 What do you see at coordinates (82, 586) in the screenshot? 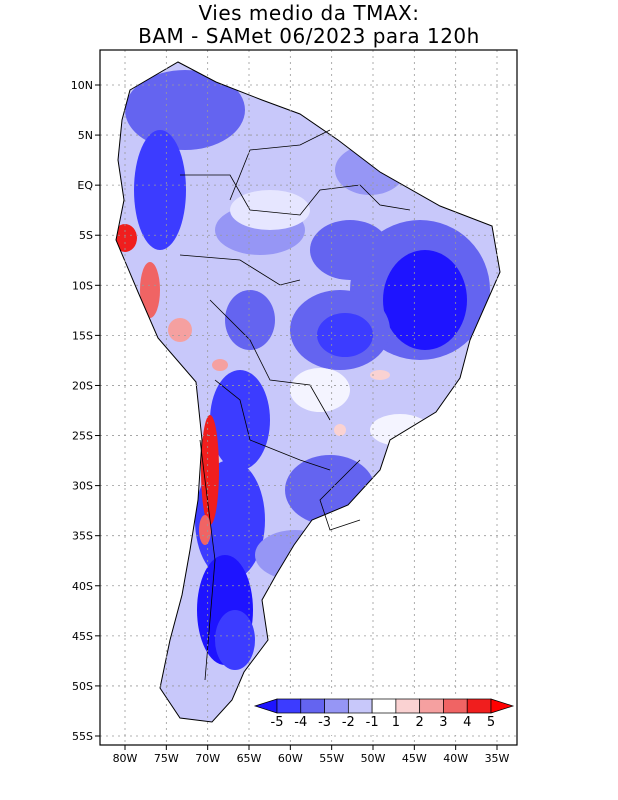
I see `y-tick-label: 40S` at bounding box center [82, 586].